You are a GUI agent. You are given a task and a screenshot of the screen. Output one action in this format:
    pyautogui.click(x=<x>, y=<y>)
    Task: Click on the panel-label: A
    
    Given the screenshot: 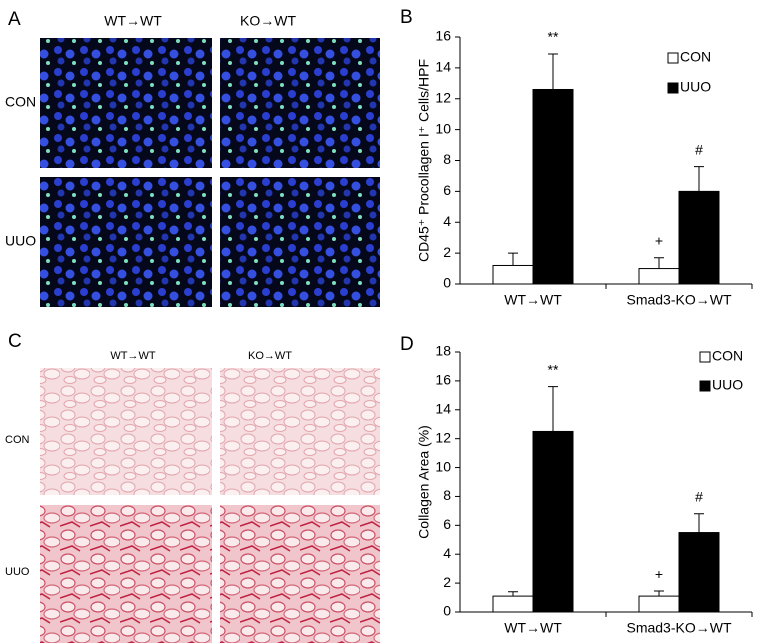 What is the action you would take?
    pyautogui.click(x=14, y=19)
    